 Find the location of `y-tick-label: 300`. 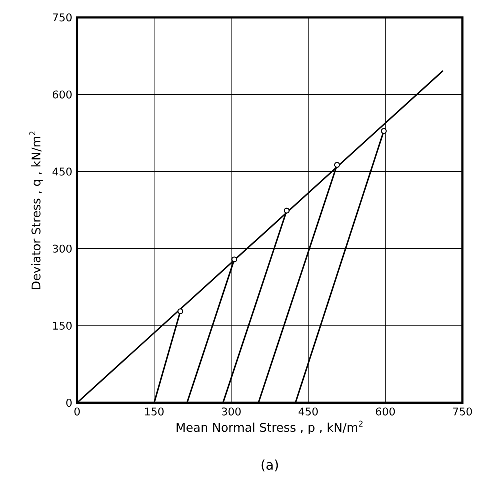

y-tick-label: 300 is located at coordinates (62, 248).